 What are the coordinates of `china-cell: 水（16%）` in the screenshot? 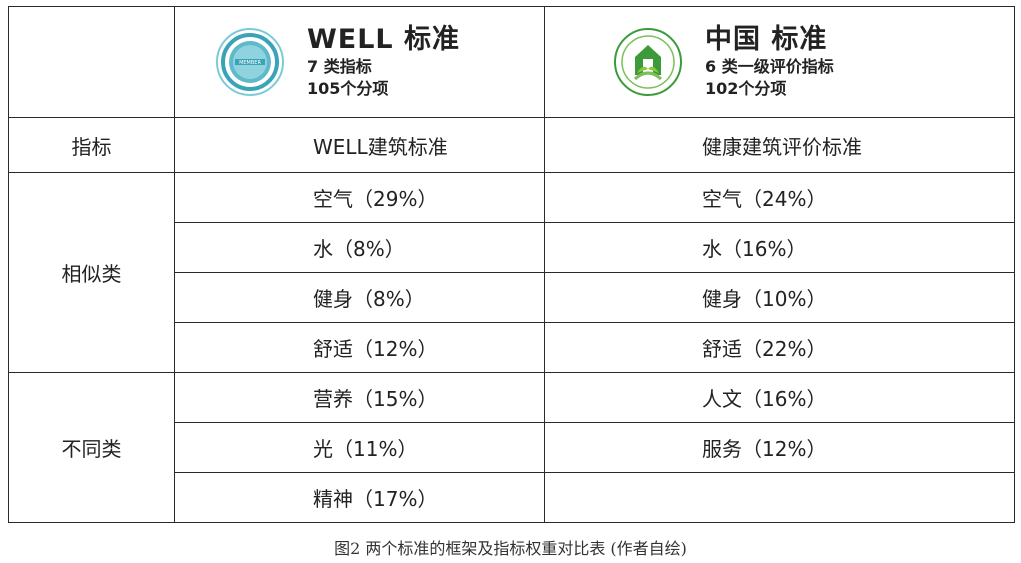 It's located at (779, 247).